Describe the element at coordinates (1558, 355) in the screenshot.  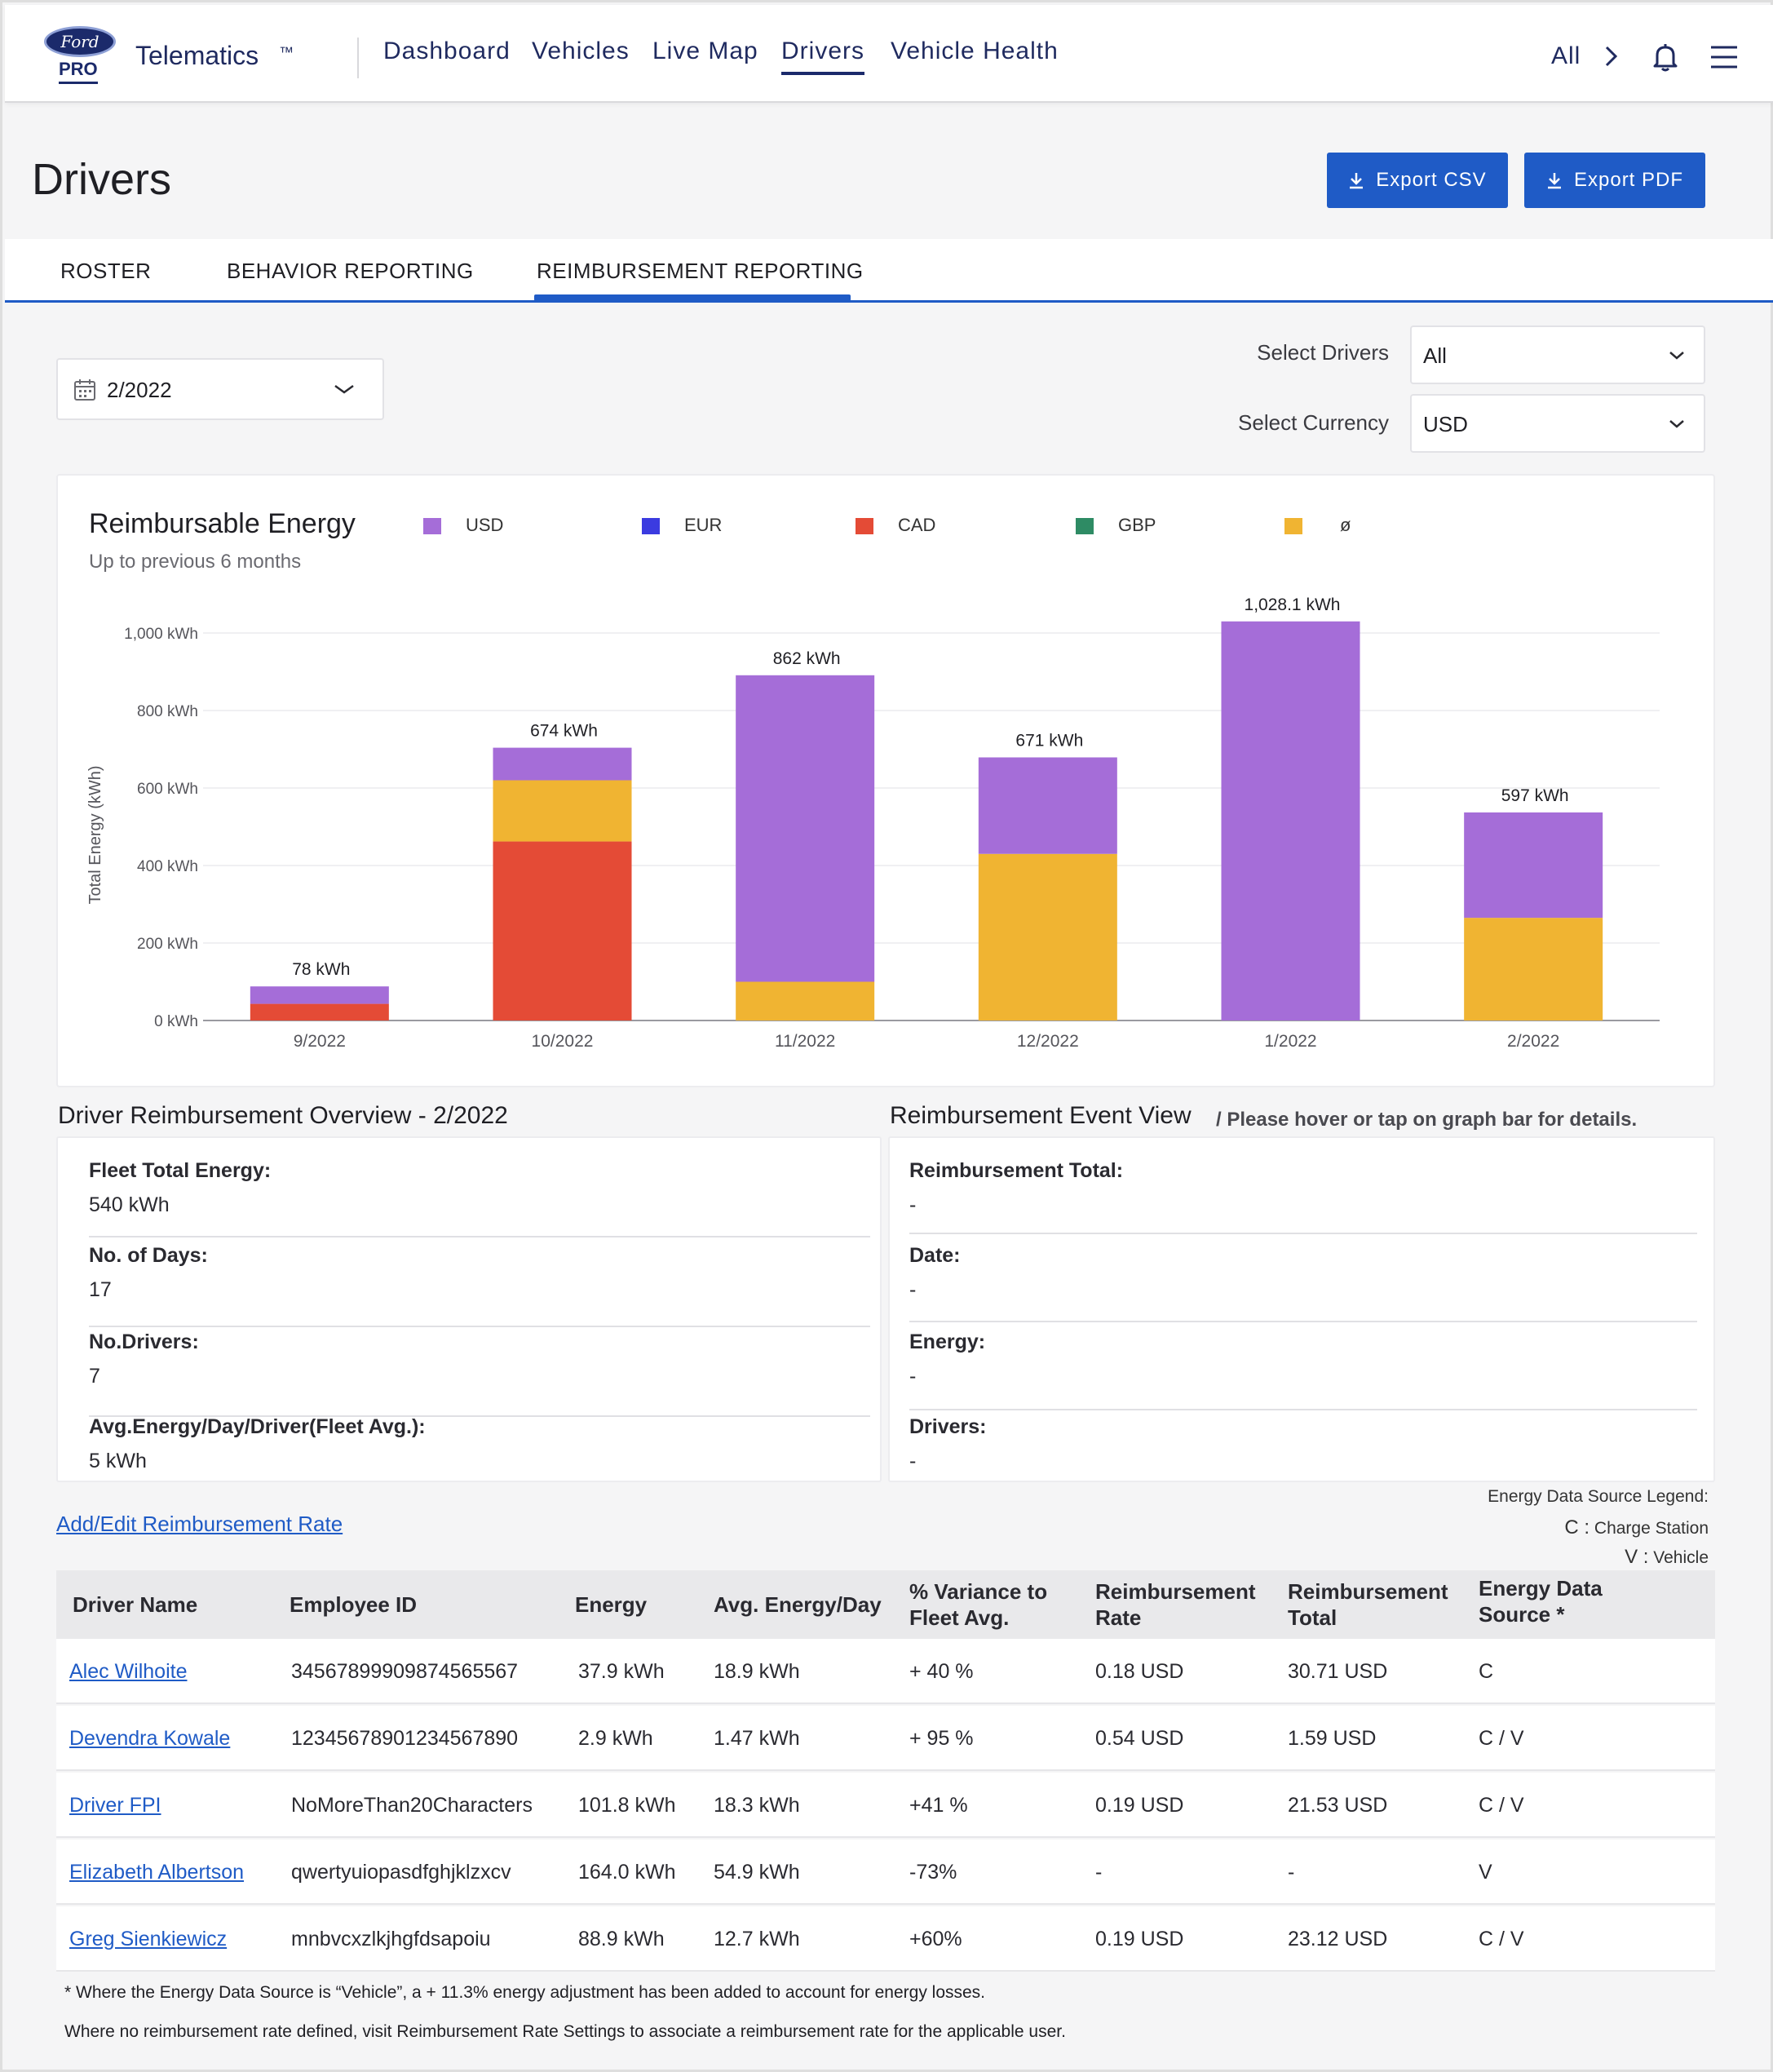
I see `select-drivers-dropdown: All` at that location.